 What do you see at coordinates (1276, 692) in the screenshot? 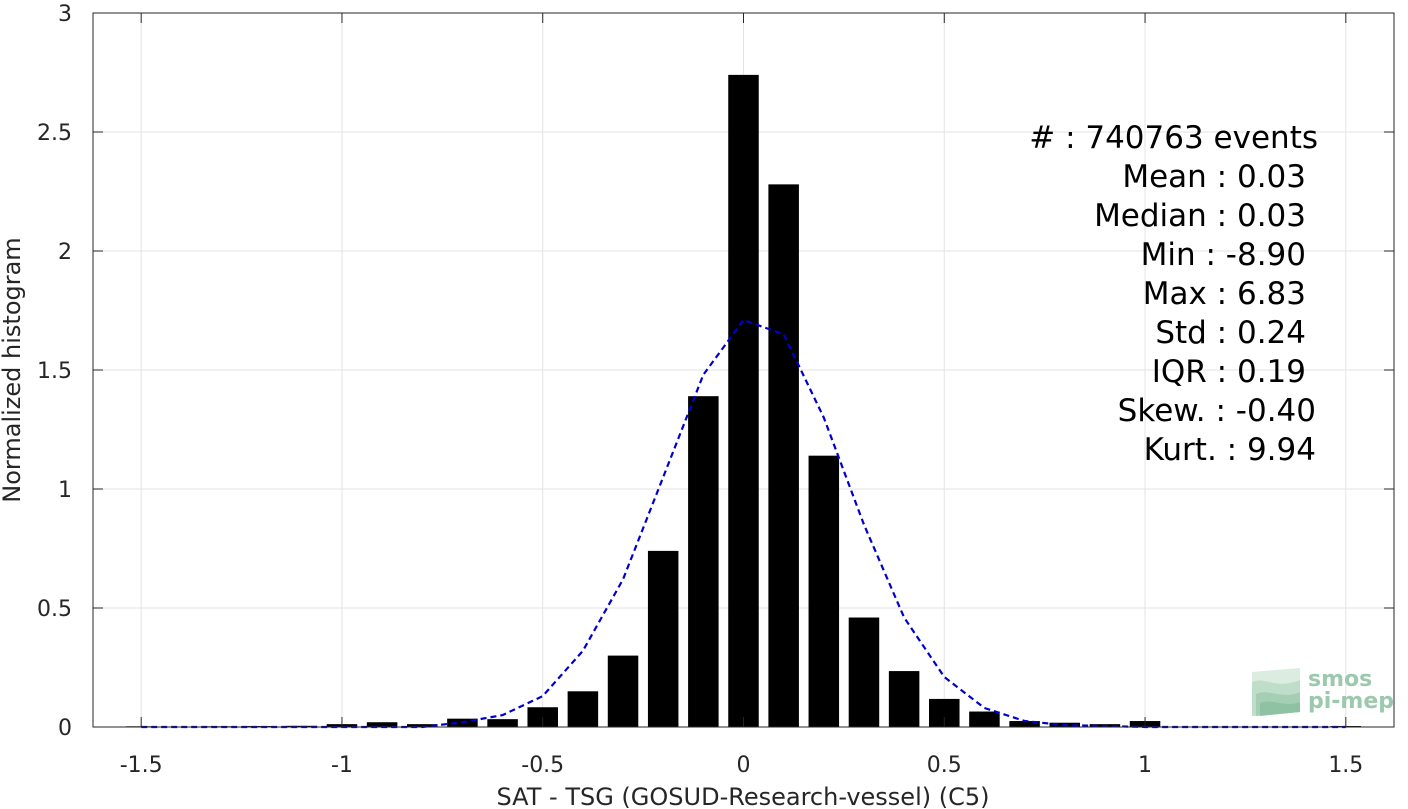
I see `logo-waves-icon` at bounding box center [1276, 692].